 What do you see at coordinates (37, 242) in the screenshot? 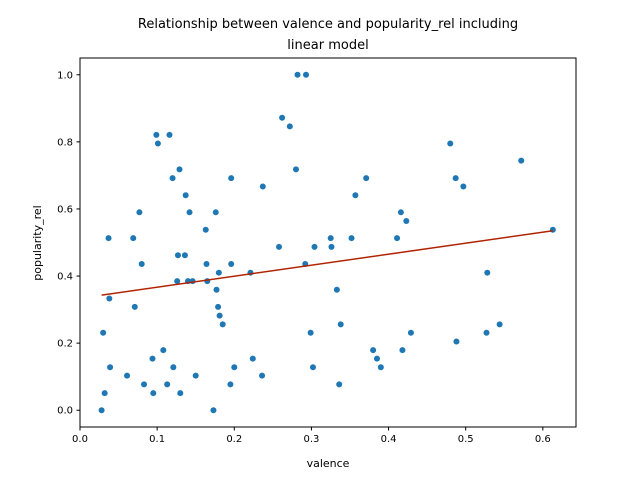
I see `y-axis-label: popularity_rel` at bounding box center [37, 242].